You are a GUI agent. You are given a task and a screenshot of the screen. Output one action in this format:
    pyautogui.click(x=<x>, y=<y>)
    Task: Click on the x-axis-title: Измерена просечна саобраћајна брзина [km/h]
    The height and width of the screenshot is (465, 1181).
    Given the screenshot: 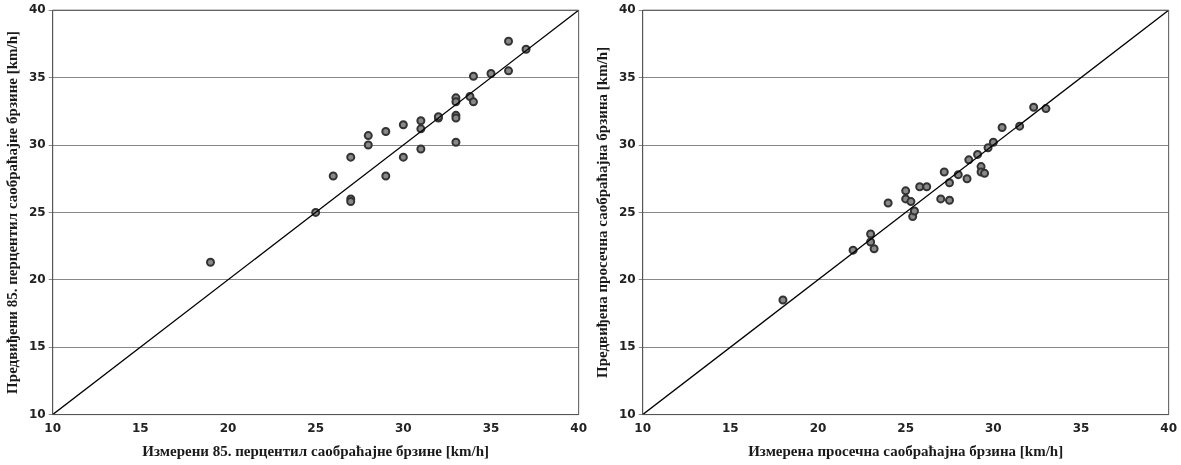 What is the action you would take?
    pyautogui.click(x=906, y=450)
    